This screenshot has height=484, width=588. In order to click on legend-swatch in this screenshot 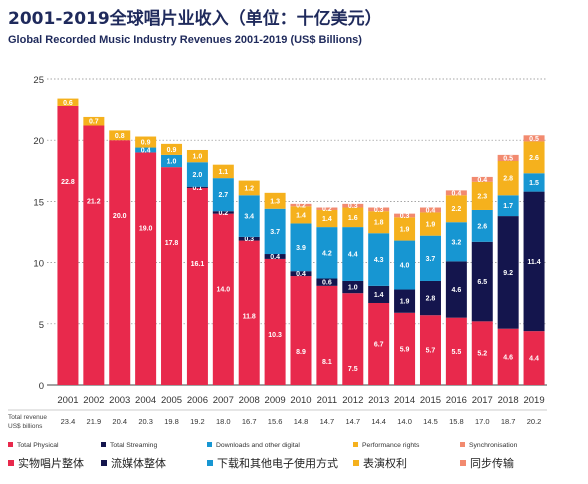, I will do `click(10, 444)`.